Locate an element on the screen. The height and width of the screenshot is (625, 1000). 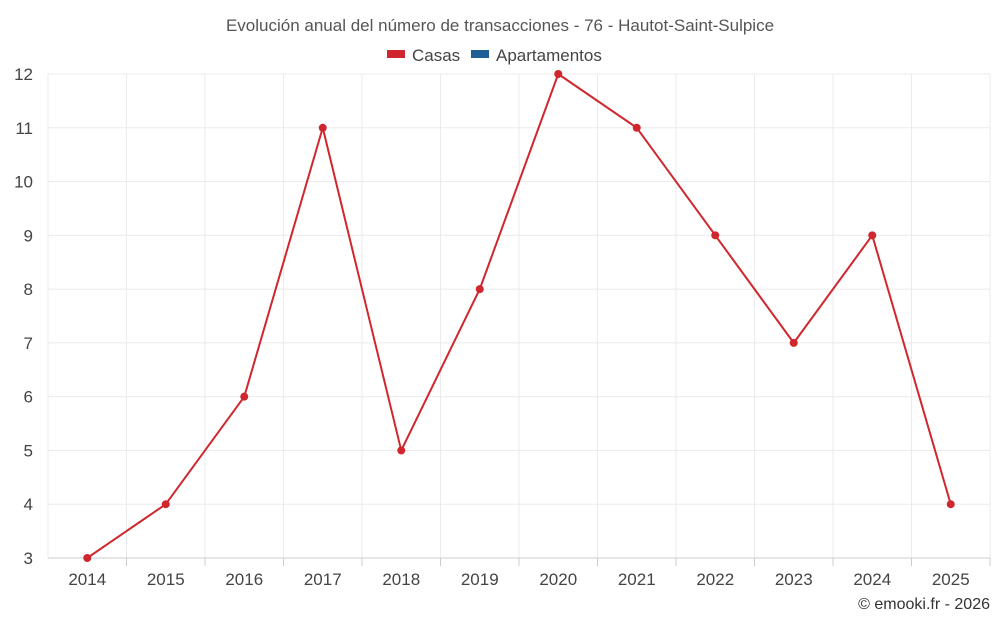
x-tick-label: 2014 is located at coordinates (87, 579).